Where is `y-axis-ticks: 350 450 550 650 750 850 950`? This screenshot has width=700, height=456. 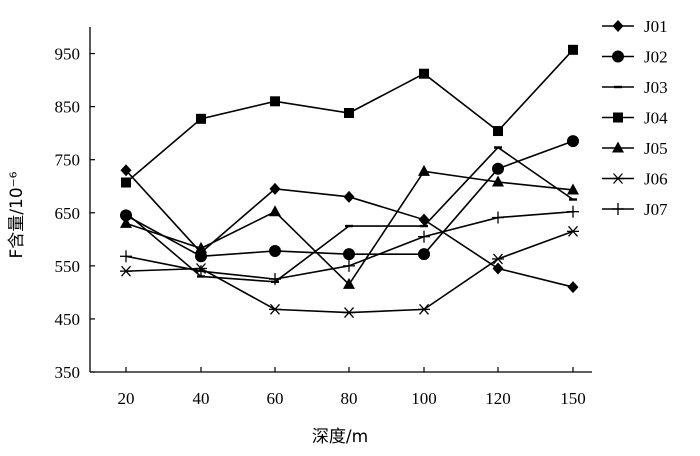 y-axis-ticks: 350 450 550 650 750 850 950 is located at coordinates (75, 213).